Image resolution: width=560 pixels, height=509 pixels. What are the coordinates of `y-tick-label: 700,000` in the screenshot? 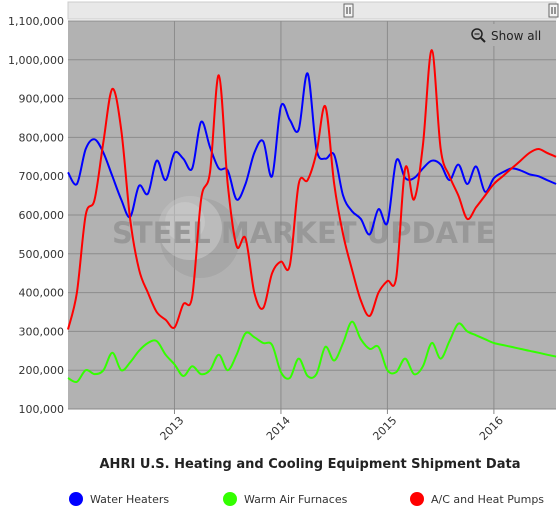 It's located at (42, 176).